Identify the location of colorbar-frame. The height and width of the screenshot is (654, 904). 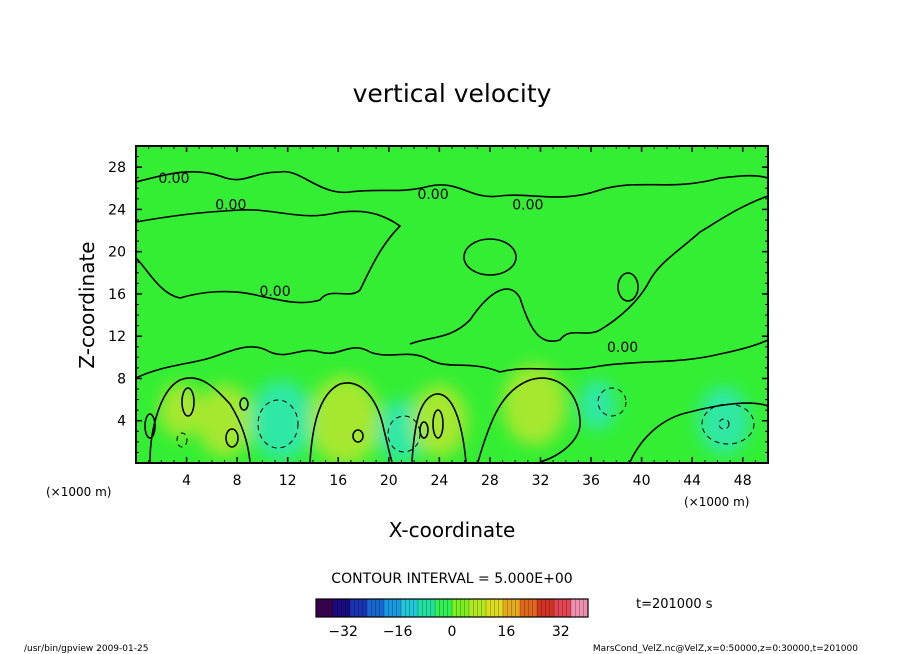
(452, 608).